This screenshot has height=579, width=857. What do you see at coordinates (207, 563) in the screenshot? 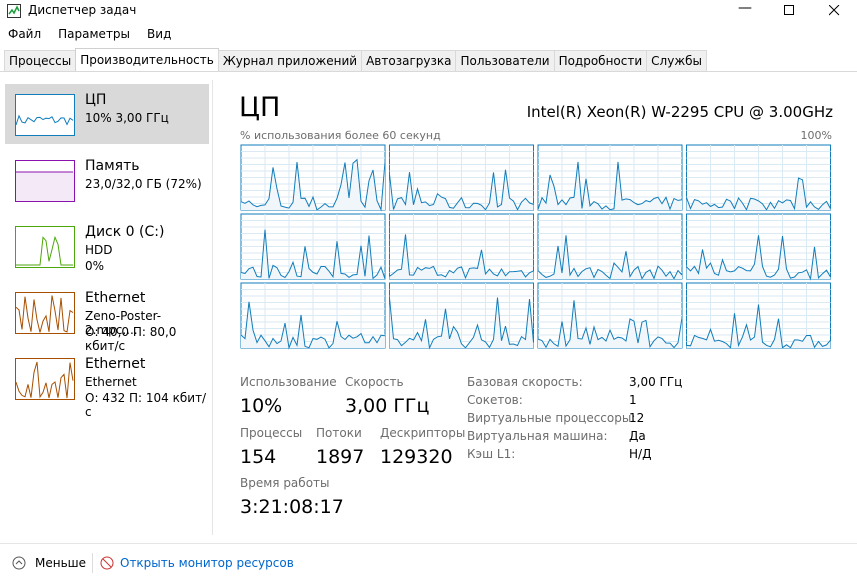
I see `resource-monitor-link: Открыть монитор ресурсов` at bounding box center [207, 563].